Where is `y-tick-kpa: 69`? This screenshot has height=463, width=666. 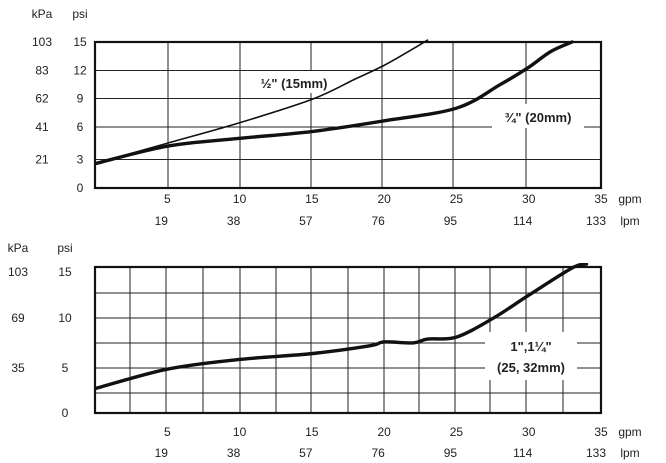
y-tick-kpa: 69 is located at coordinates (18, 318).